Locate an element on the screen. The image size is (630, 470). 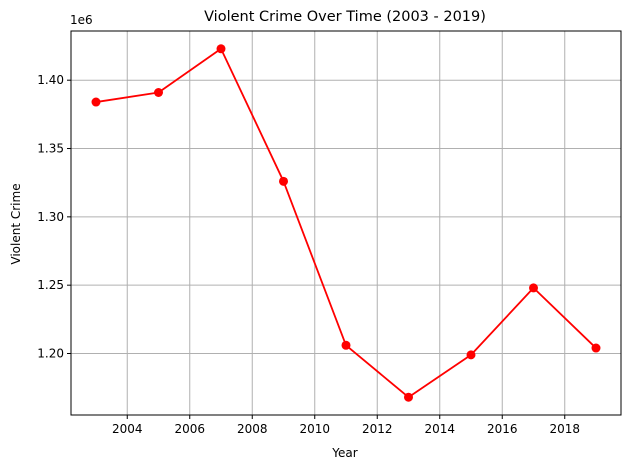
y-tick-label: 1.30 is located at coordinates (50, 217).